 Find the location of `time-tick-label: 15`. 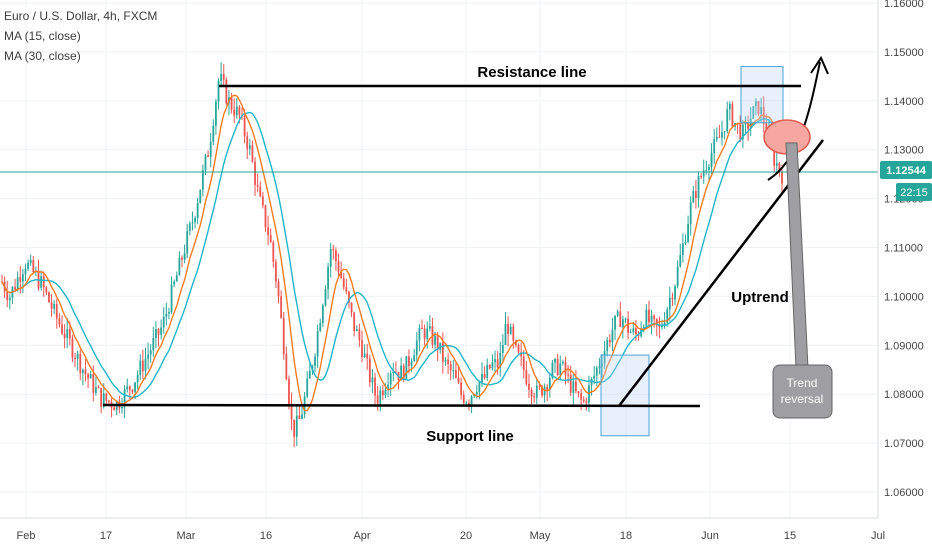

time-tick-label: 15 is located at coordinates (790, 536).